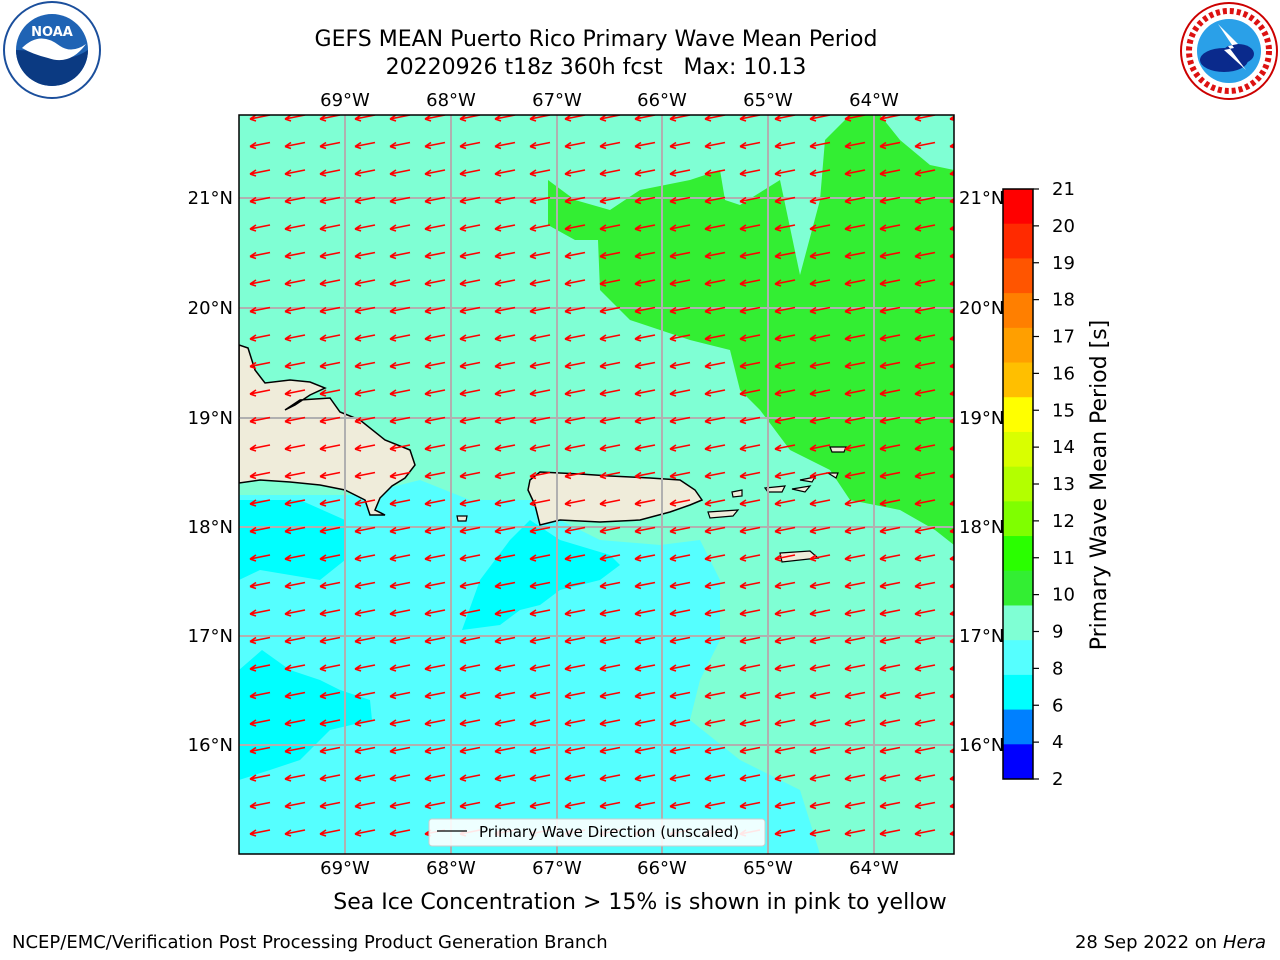 This screenshot has width=1280, height=960. What do you see at coordinates (596, 67) in the screenshot?
I see `title-line-2: 20220926 t18z 360h fcst Max: 10.13` at bounding box center [596, 67].